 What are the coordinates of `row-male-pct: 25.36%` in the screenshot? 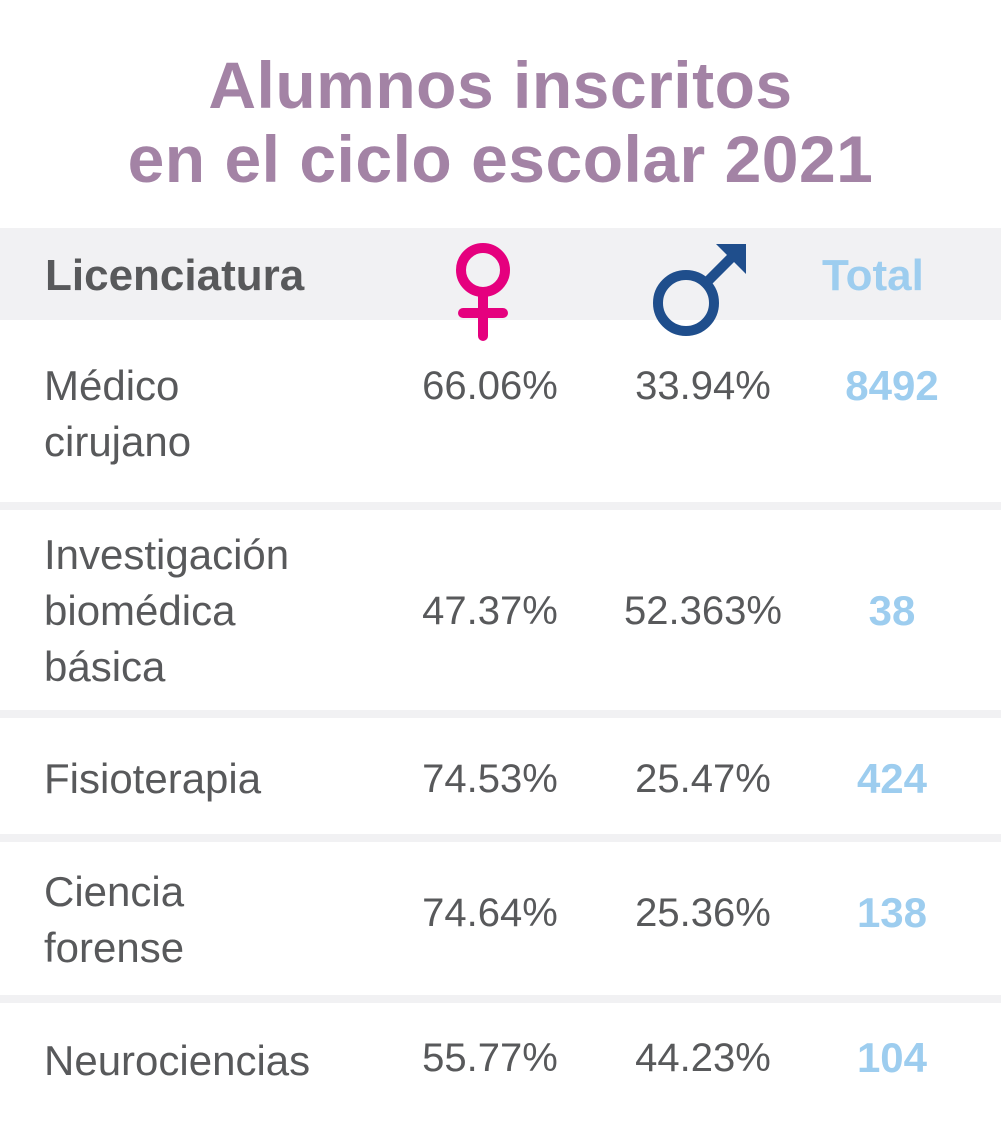 It's located at (703, 913).